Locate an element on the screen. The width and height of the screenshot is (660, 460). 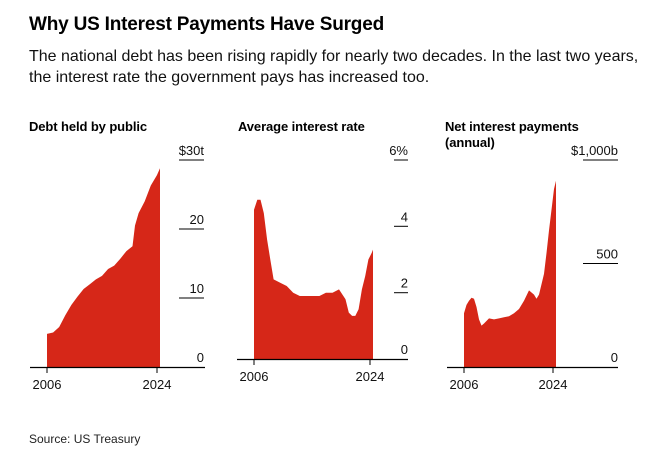
x-tick-label-rate-2006: 2006 is located at coordinates (254, 376).